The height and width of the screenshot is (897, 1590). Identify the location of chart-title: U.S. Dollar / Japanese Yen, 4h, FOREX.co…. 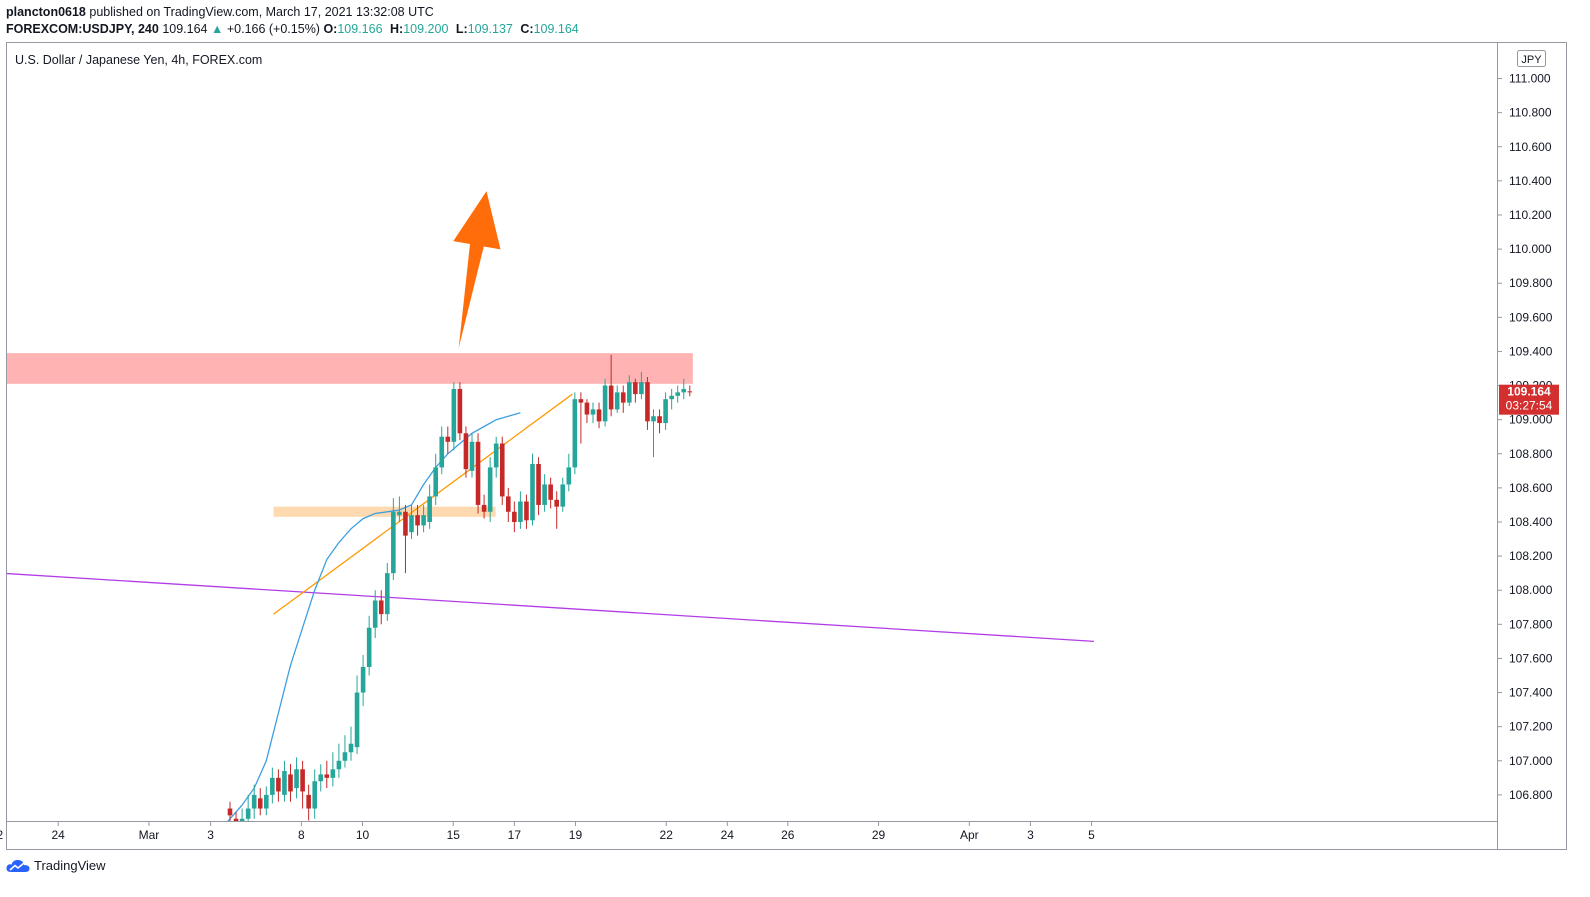
(138, 60).